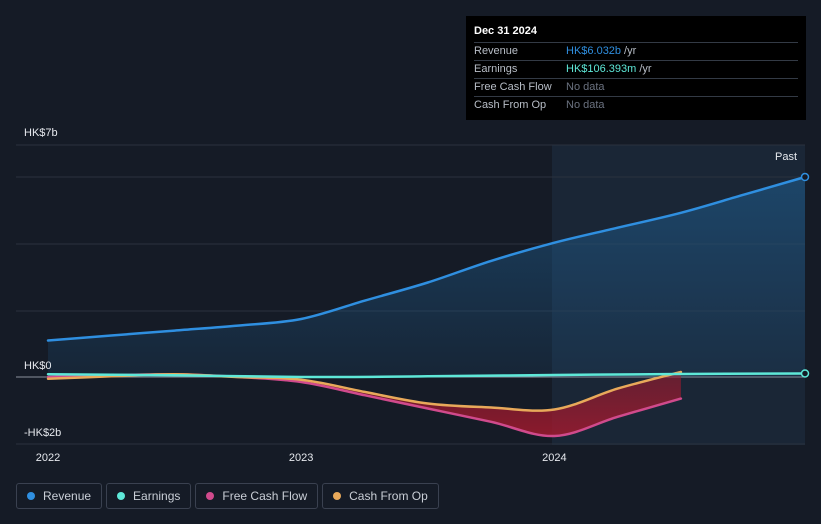 The image size is (821, 524). I want to click on tooltip-row-revenue: Revenue HK$6.032b/yr, so click(636, 51).